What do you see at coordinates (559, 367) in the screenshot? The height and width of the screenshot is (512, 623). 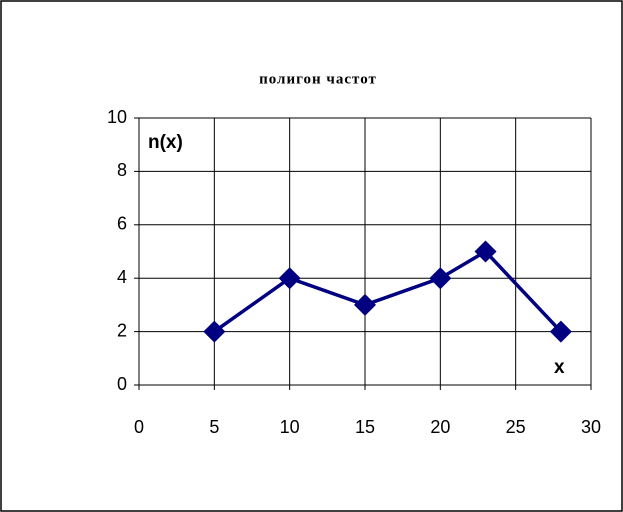 I see `x-axis-label: x` at bounding box center [559, 367].